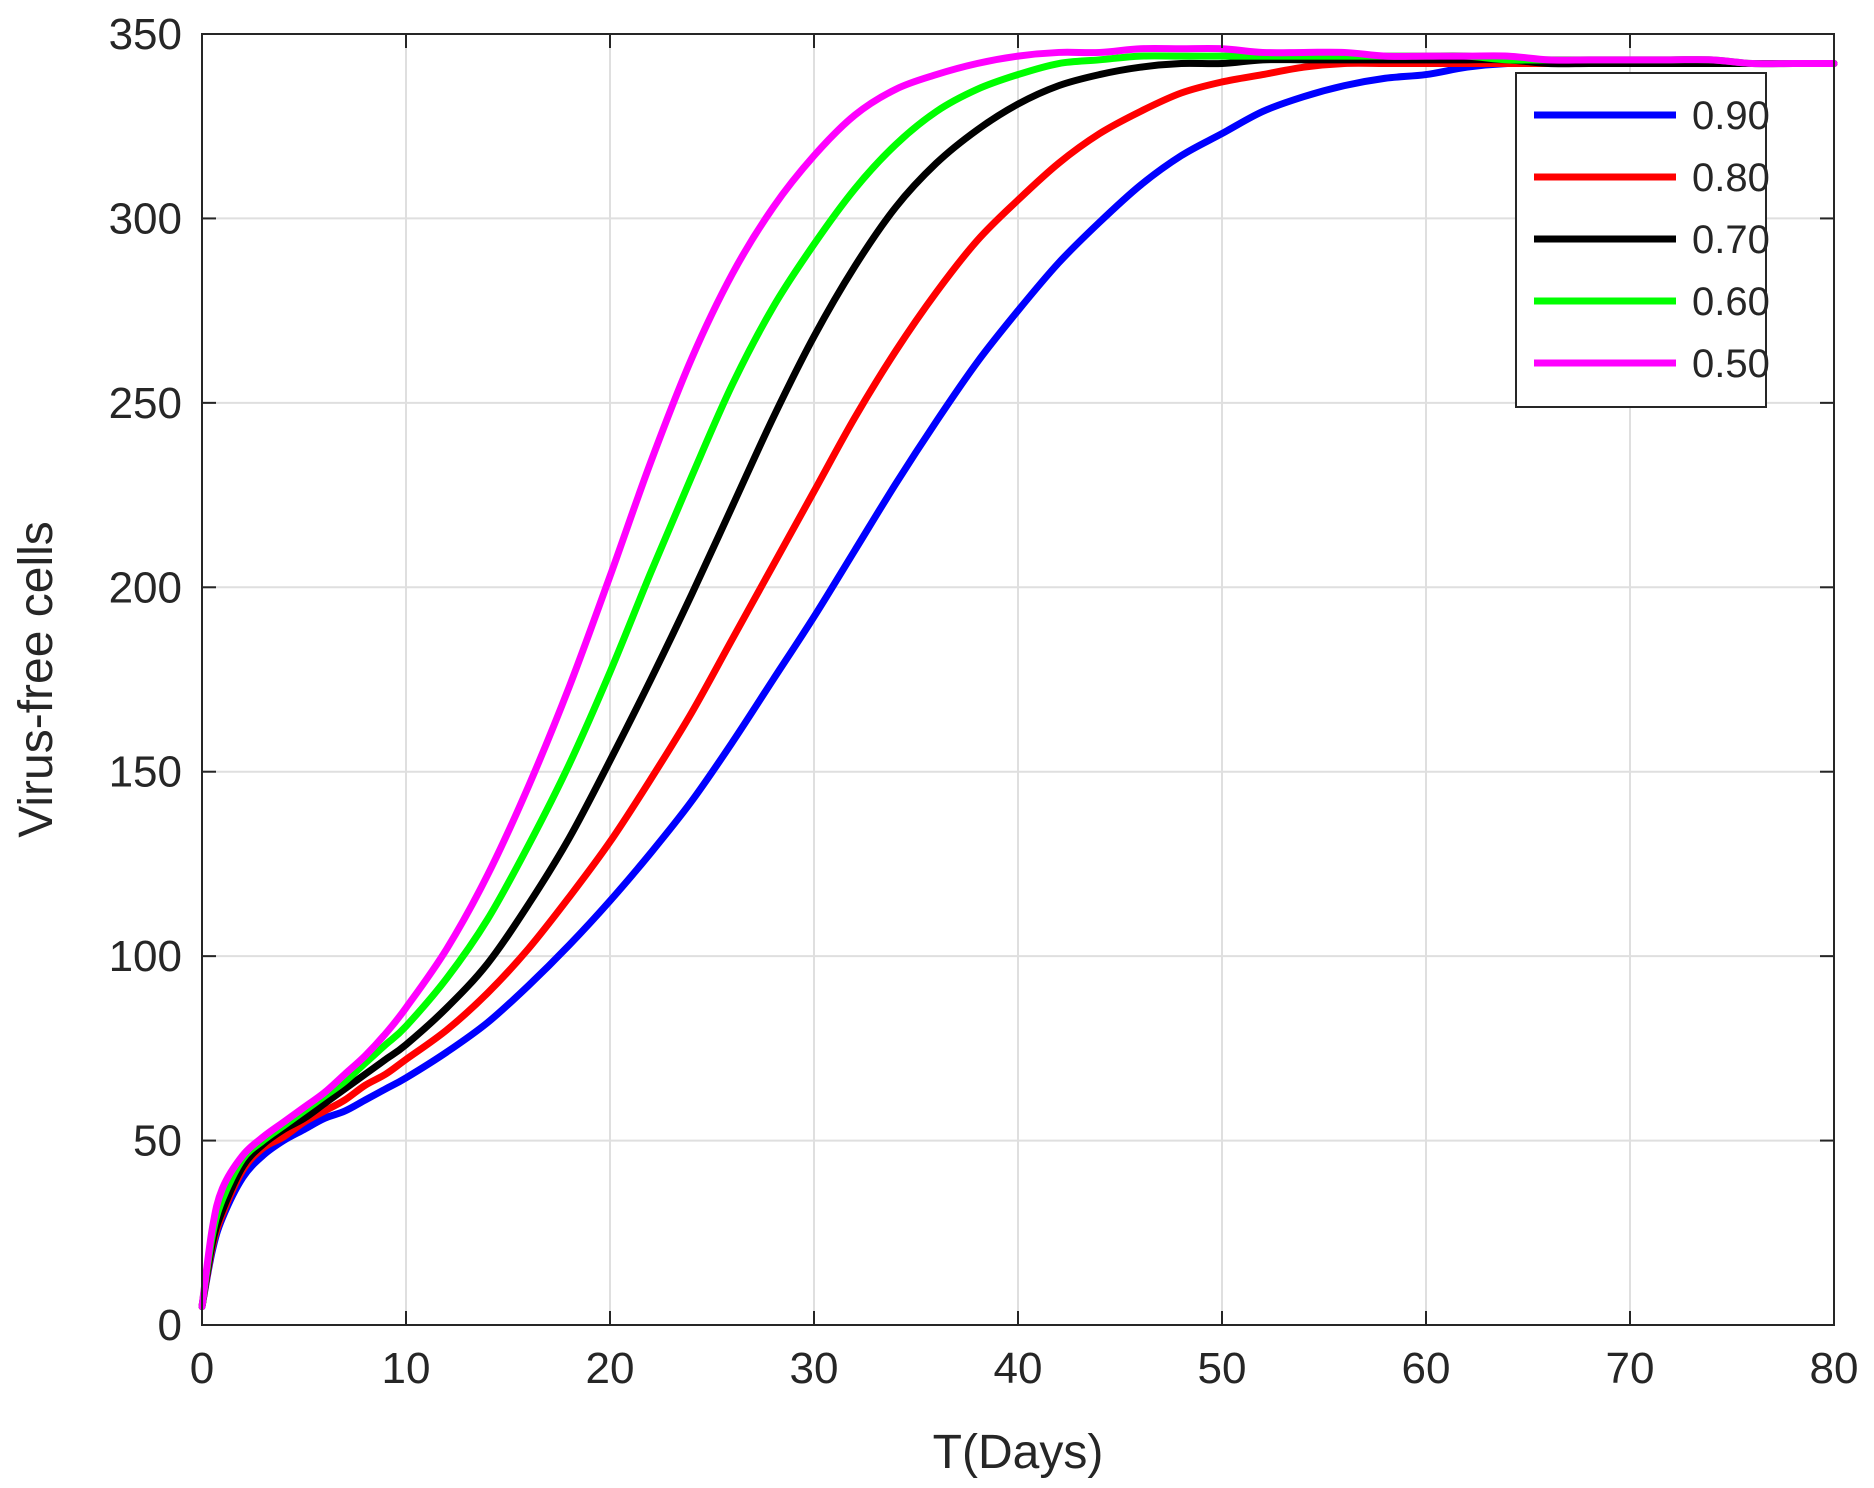 This screenshot has width=1874, height=1488. I want to click on legend-label: 0.60, so click(1731, 302).